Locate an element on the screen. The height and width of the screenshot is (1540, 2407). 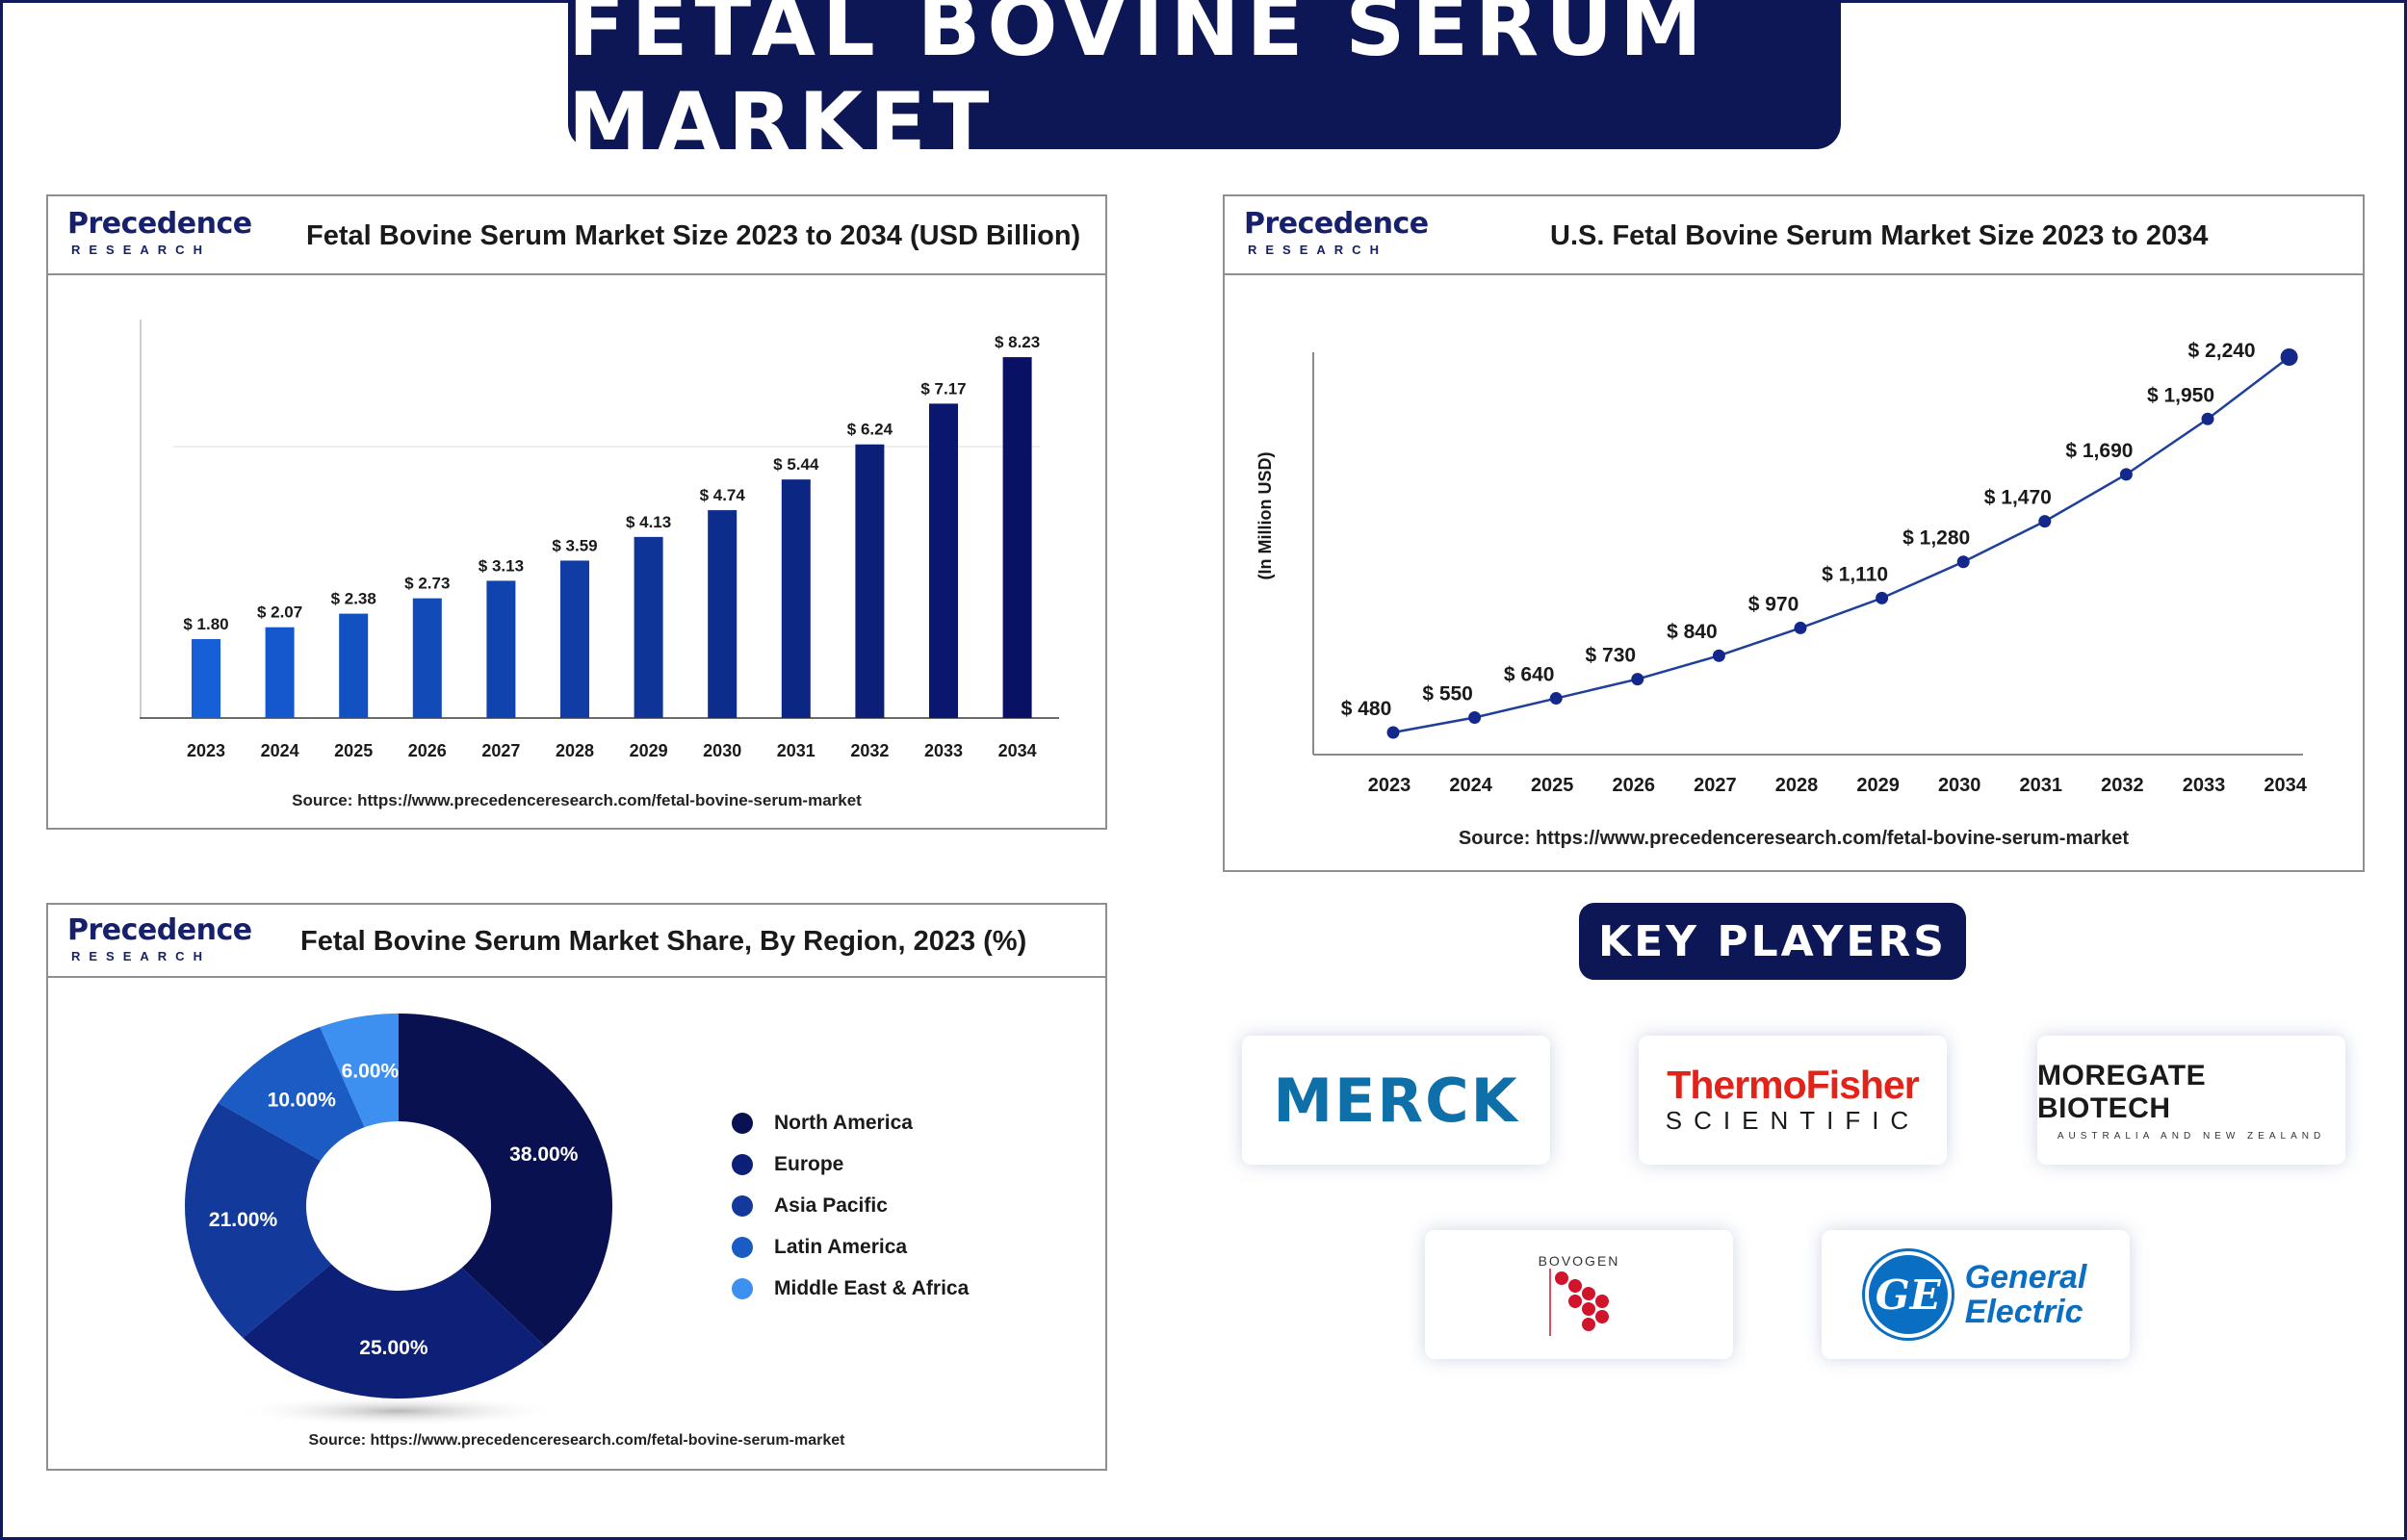
point-value-label: $ 640 is located at coordinates (1529, 675).